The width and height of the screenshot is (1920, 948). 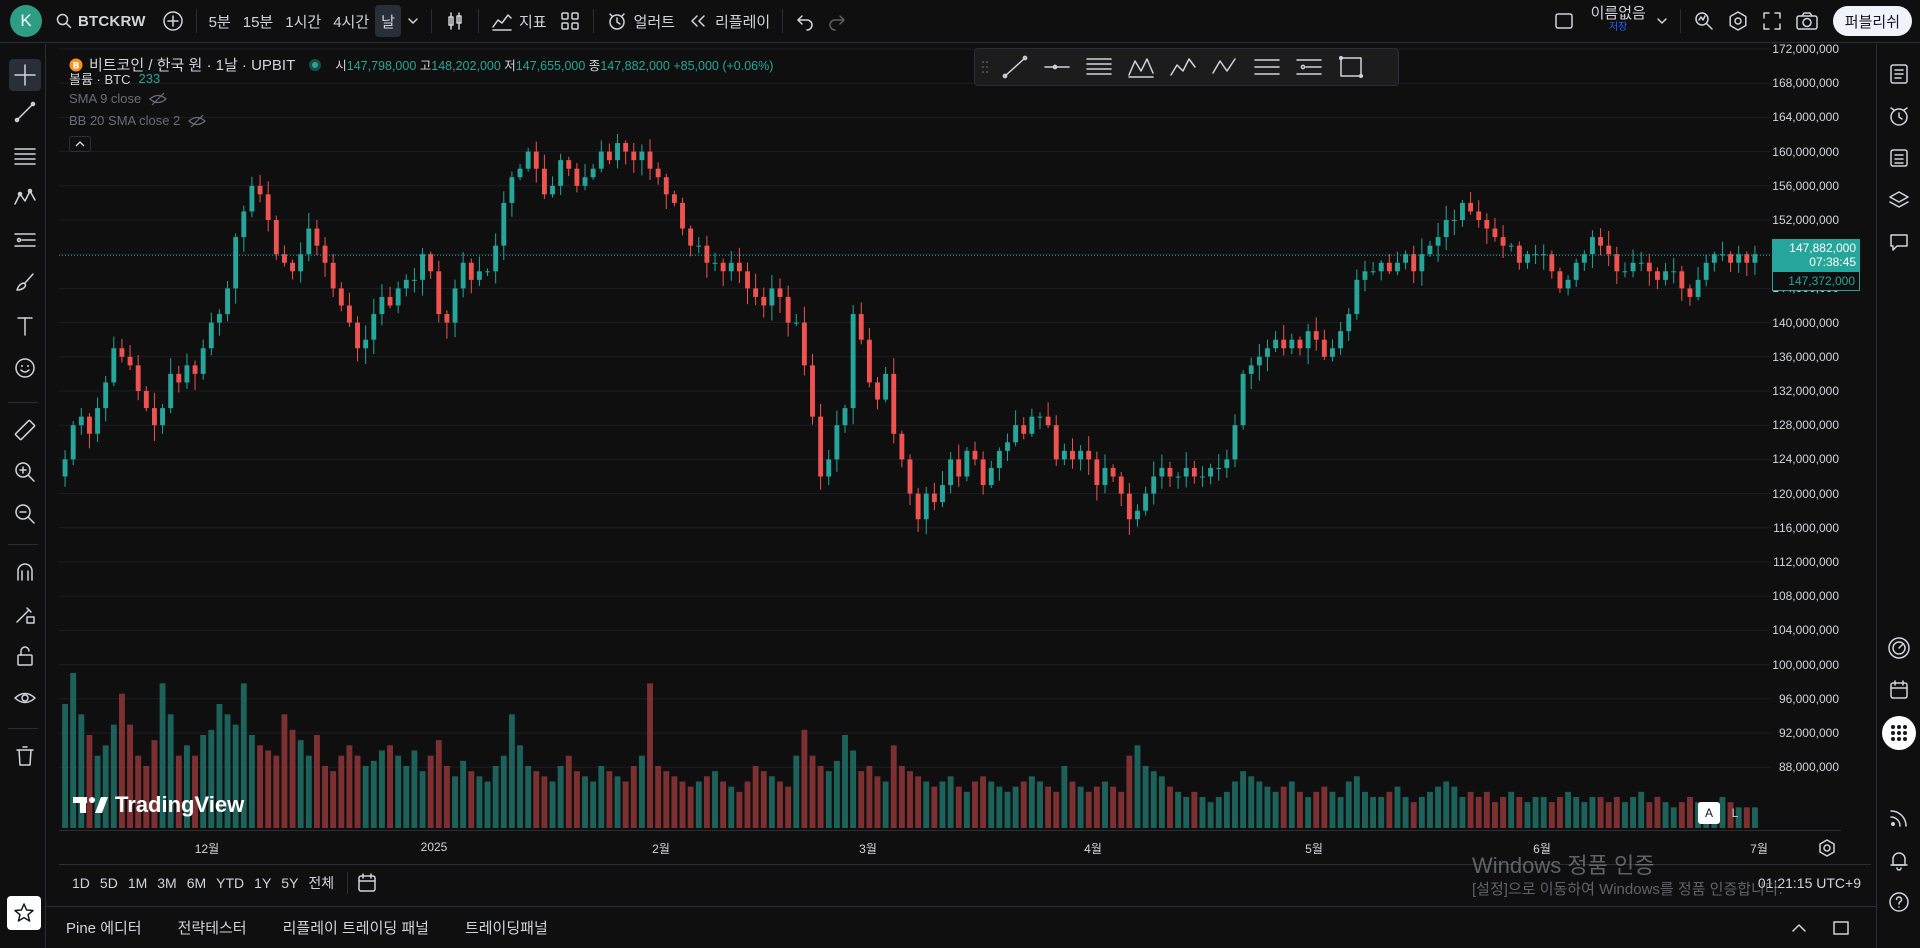 I want to click on interval-5m: 5분, so click(x=219, y=22).